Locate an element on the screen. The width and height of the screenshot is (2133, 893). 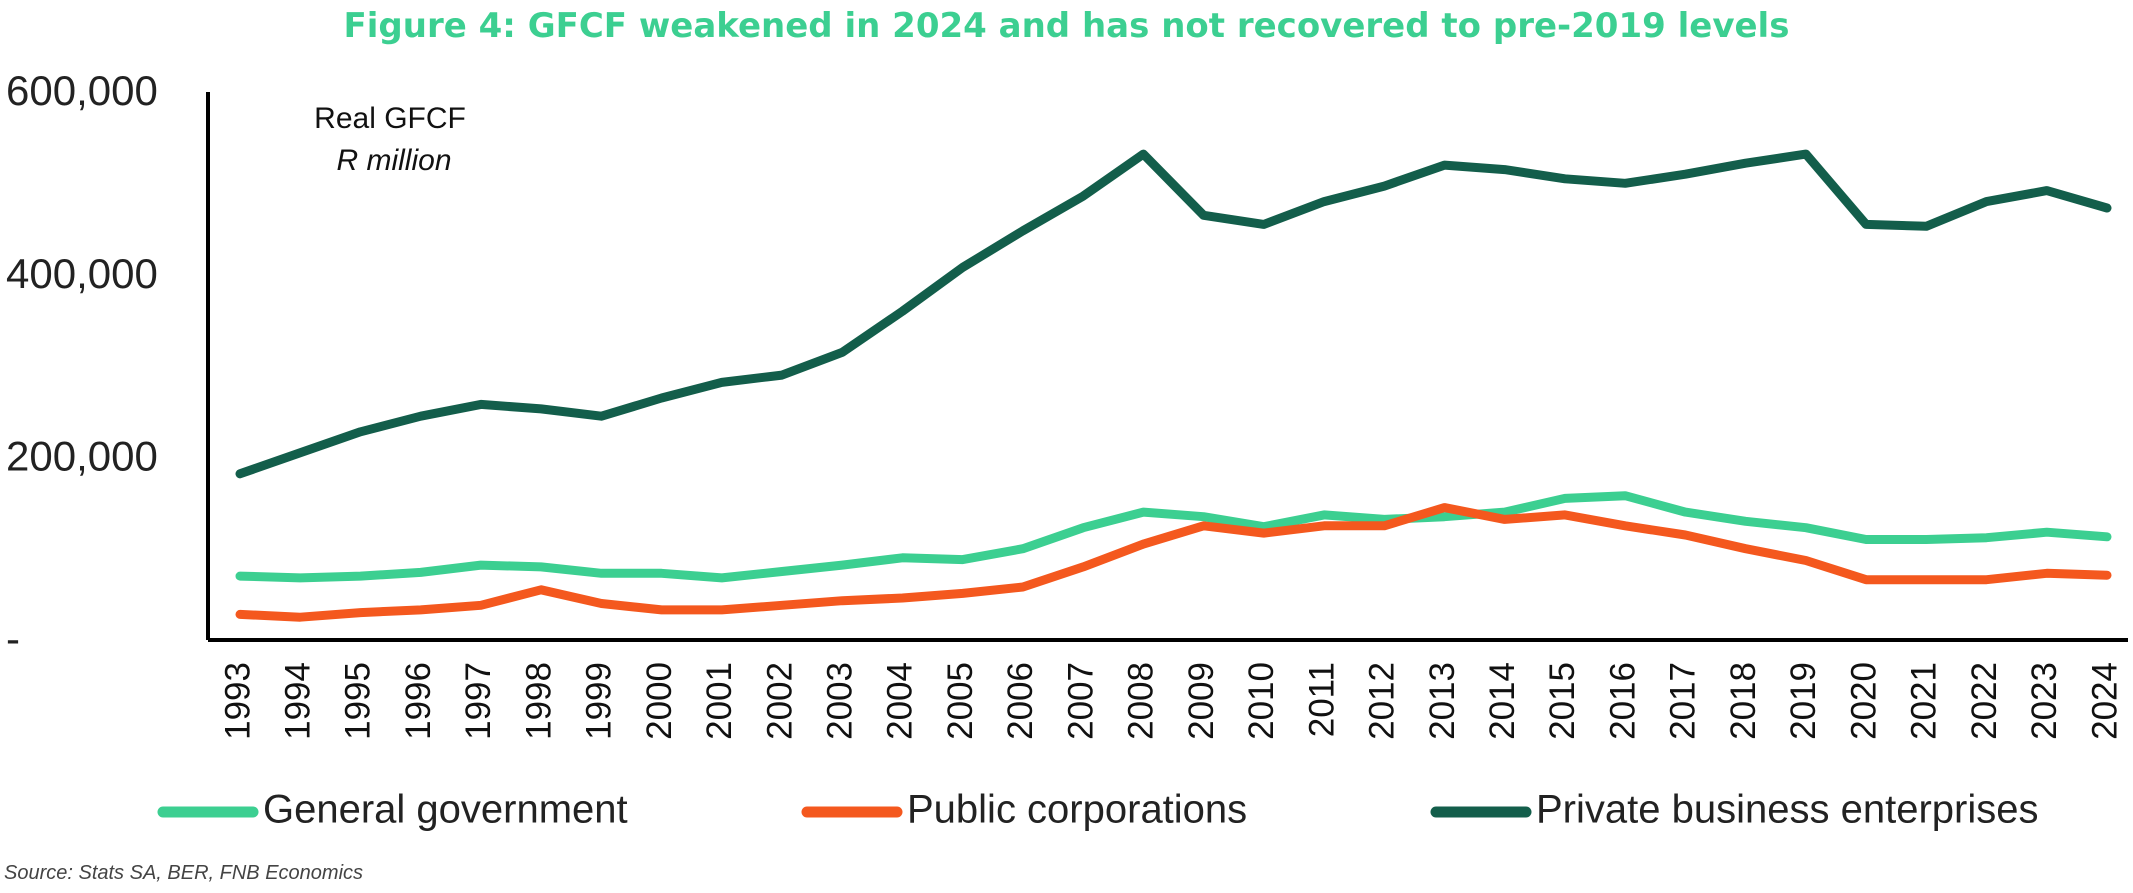
x-tick-label: 2014 is located at coordinates (1502, 701).